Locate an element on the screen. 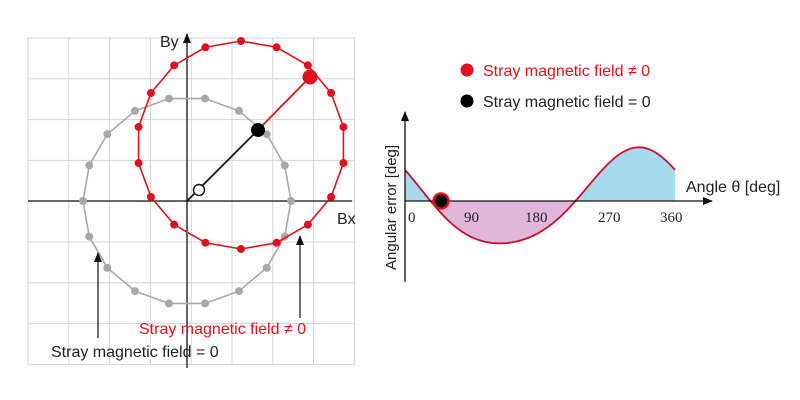 Image resolution: width=800 pixels, height=400 pixels. by-axis-label: By is located at coordinates (169, 42).